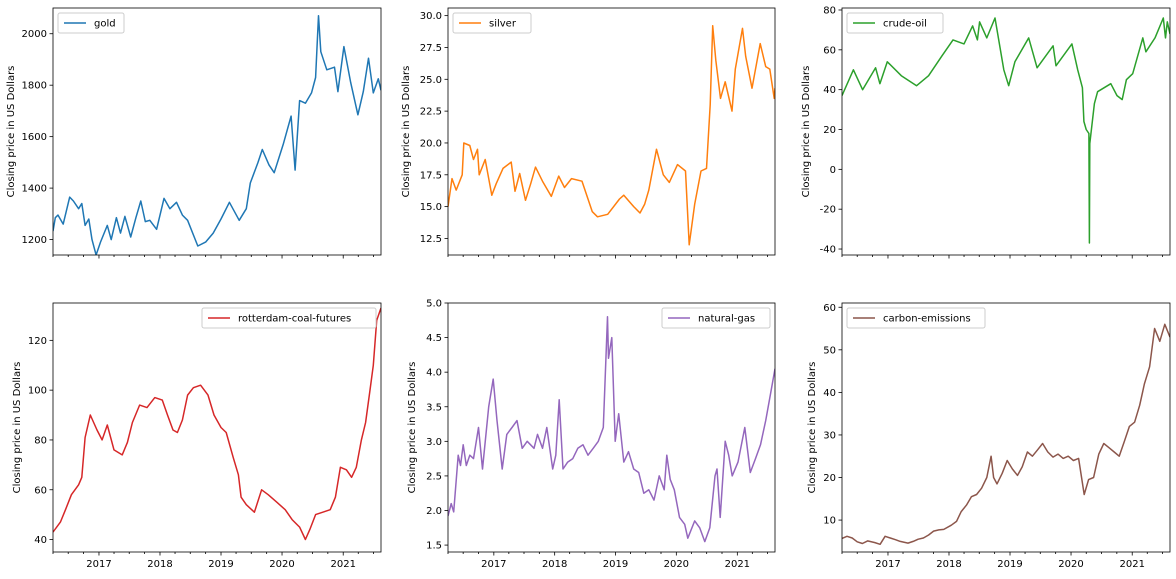 The image size is (1176, 579). I want to click on legend: silver, so click(492, 23).